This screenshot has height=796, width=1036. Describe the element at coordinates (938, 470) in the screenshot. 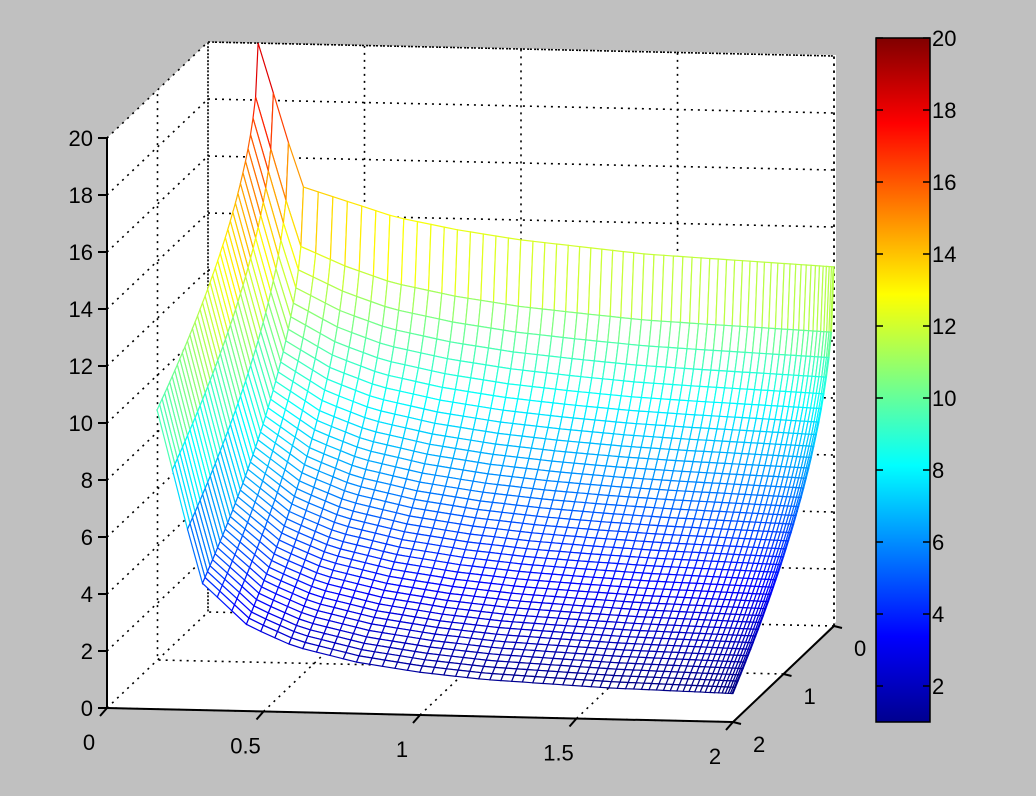

I see `colorbar-tick-label: 8` at that location.